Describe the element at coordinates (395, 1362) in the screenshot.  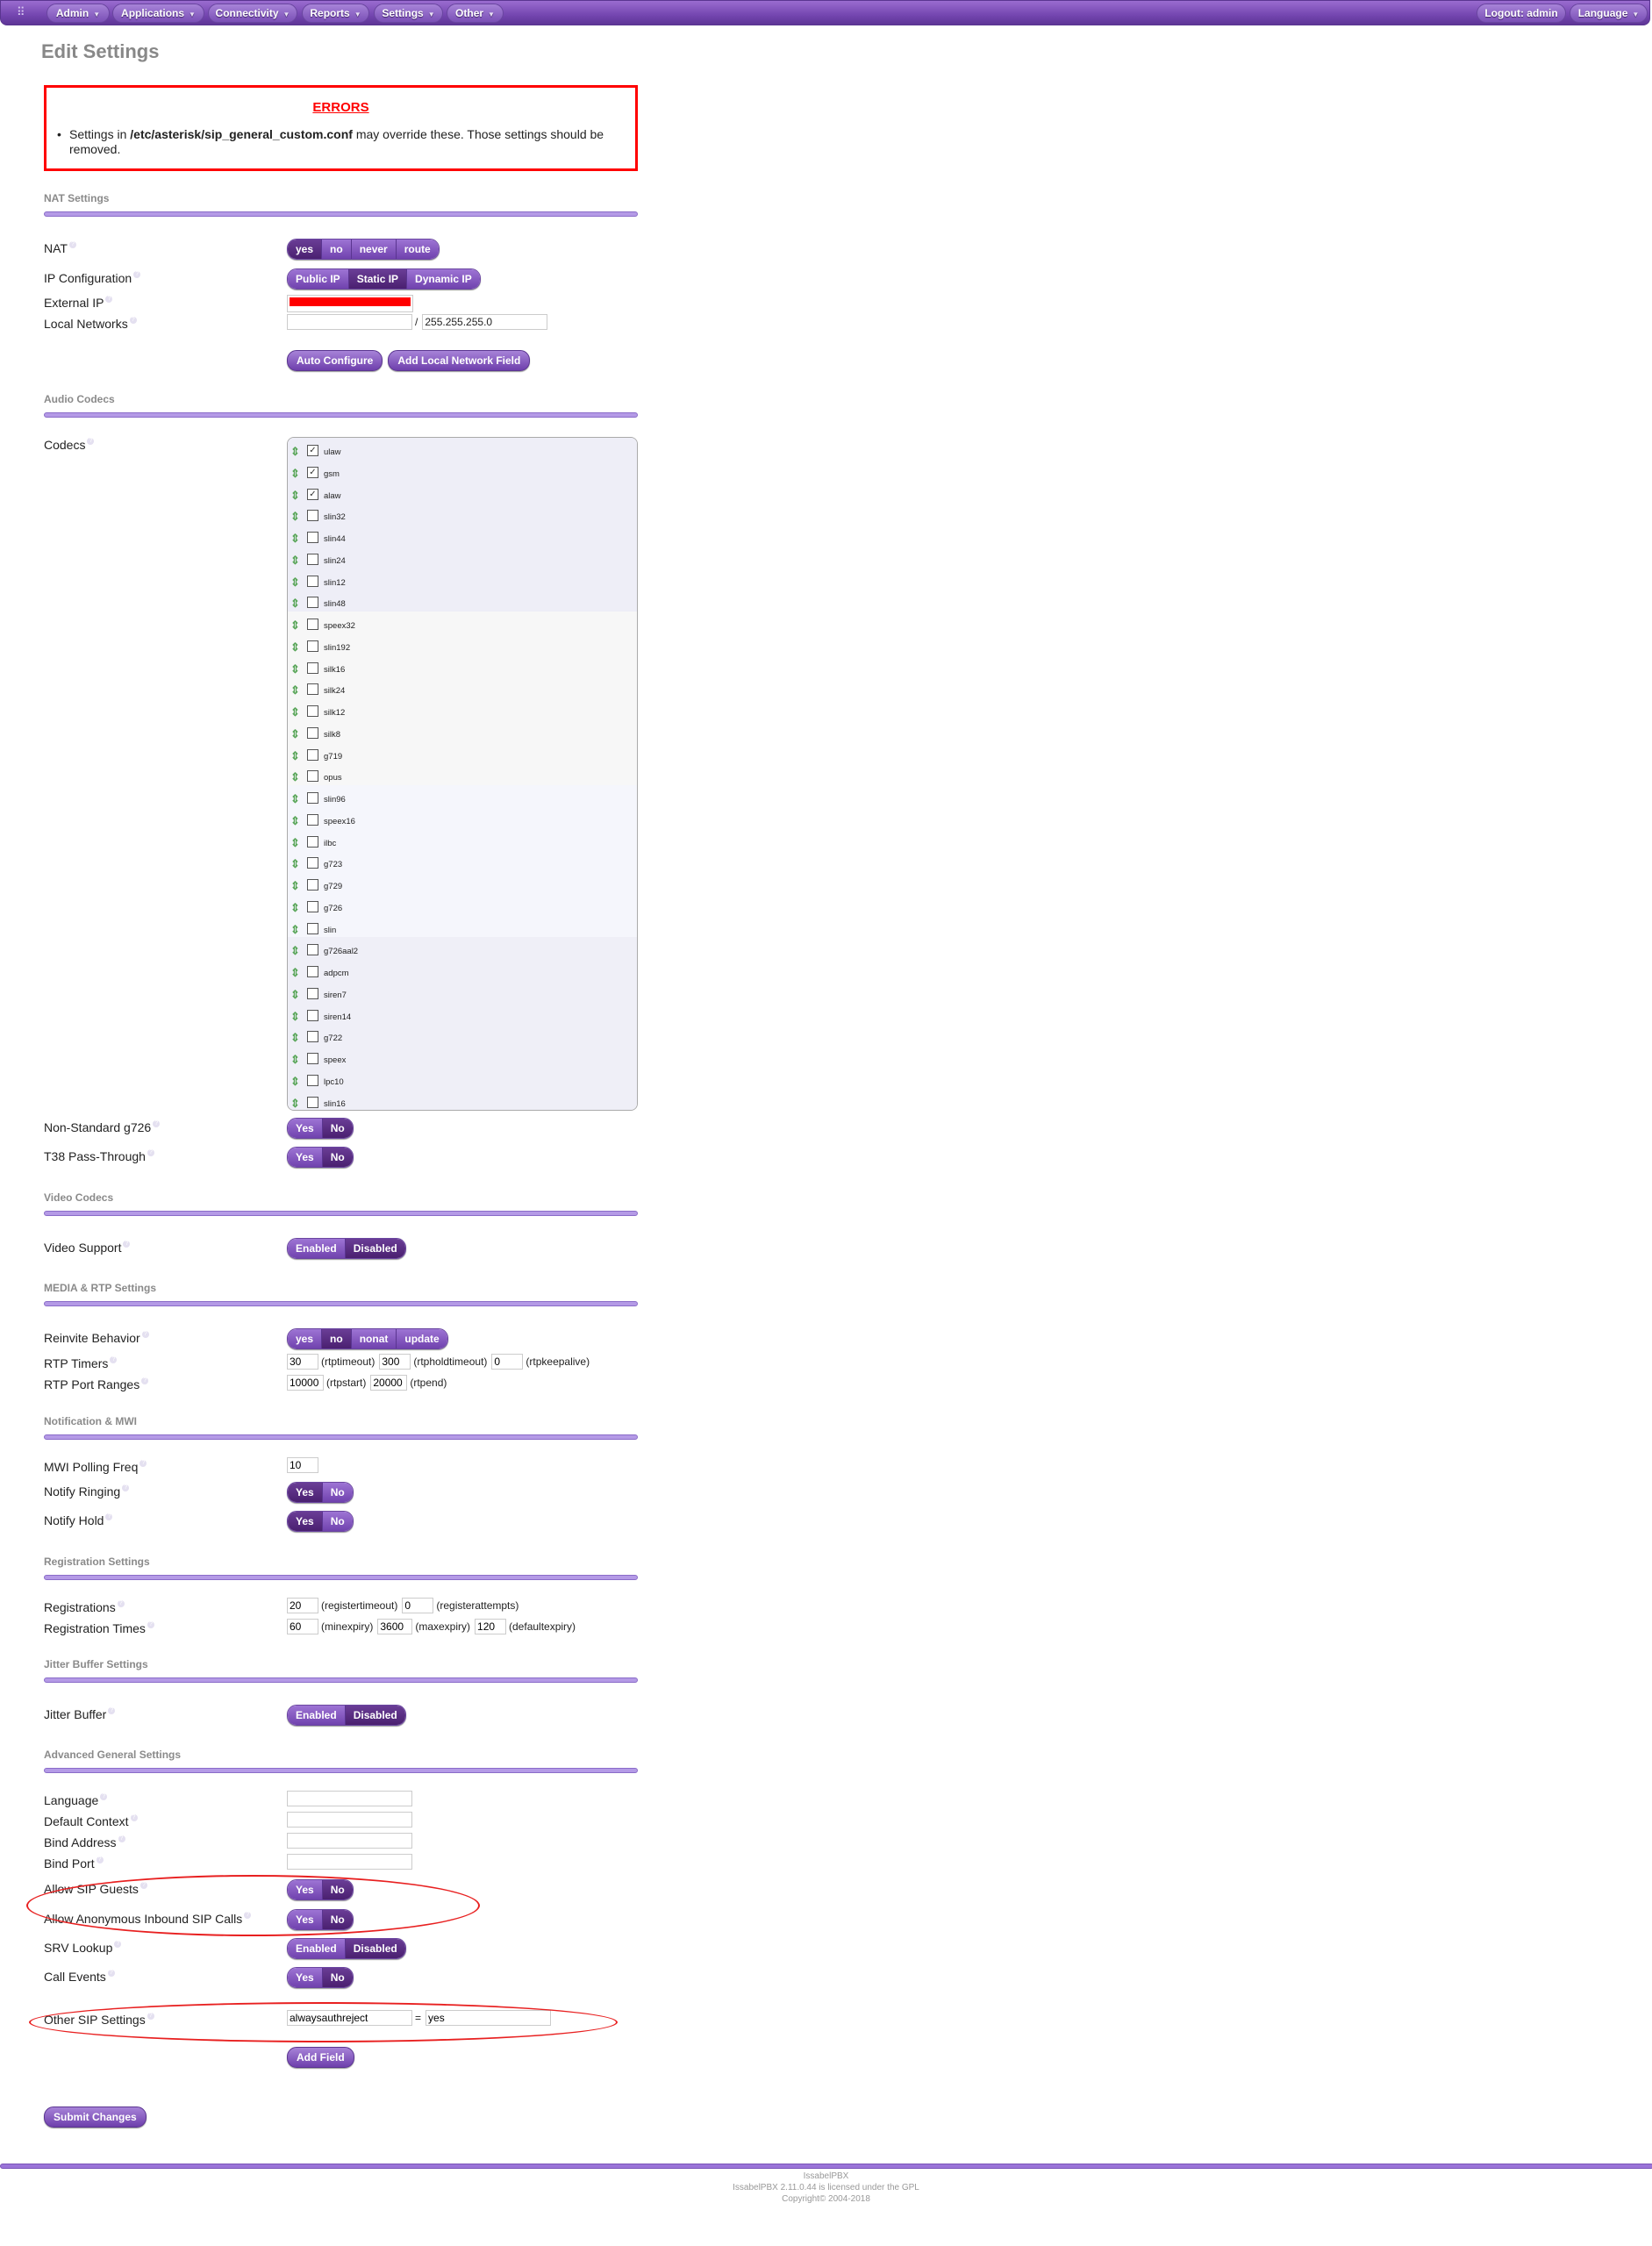
I see `rtpholdtimeout-input` at that location.